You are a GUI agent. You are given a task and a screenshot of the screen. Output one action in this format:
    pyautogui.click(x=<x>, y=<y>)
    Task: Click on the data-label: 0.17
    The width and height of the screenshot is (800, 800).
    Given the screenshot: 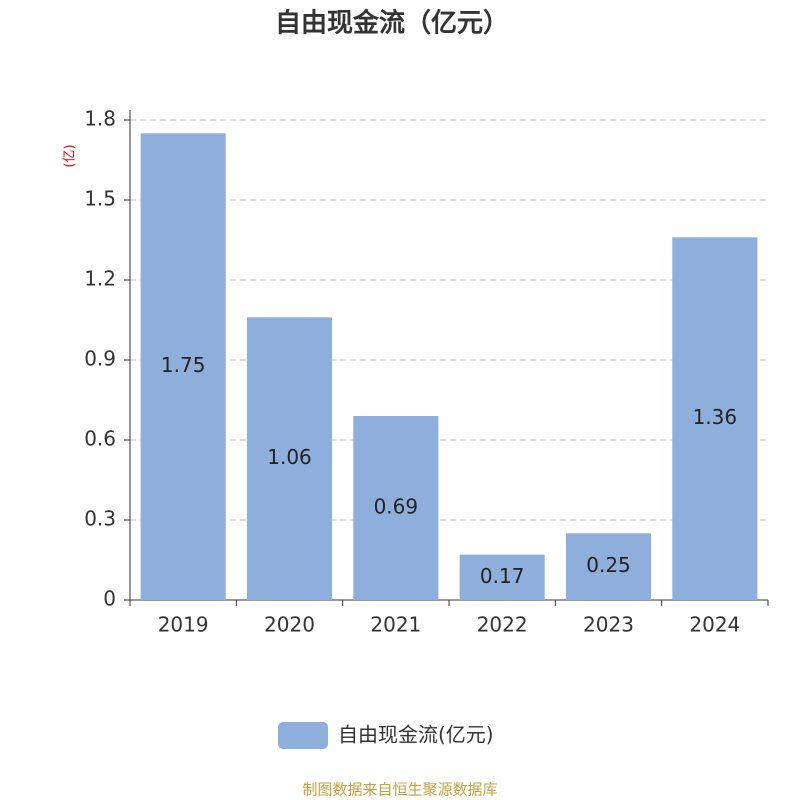 What is the action you would take?
    pyautogui.click(x=502, y=576)
    